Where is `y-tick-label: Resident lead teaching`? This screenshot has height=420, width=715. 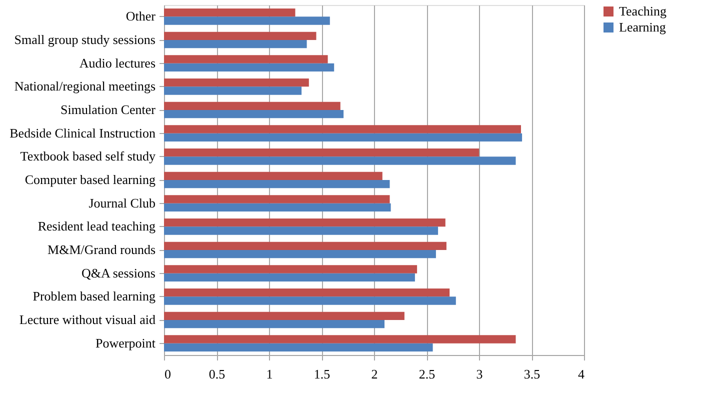
y-tick-label: Resident lead teaching is located at coordinates (97, 226).